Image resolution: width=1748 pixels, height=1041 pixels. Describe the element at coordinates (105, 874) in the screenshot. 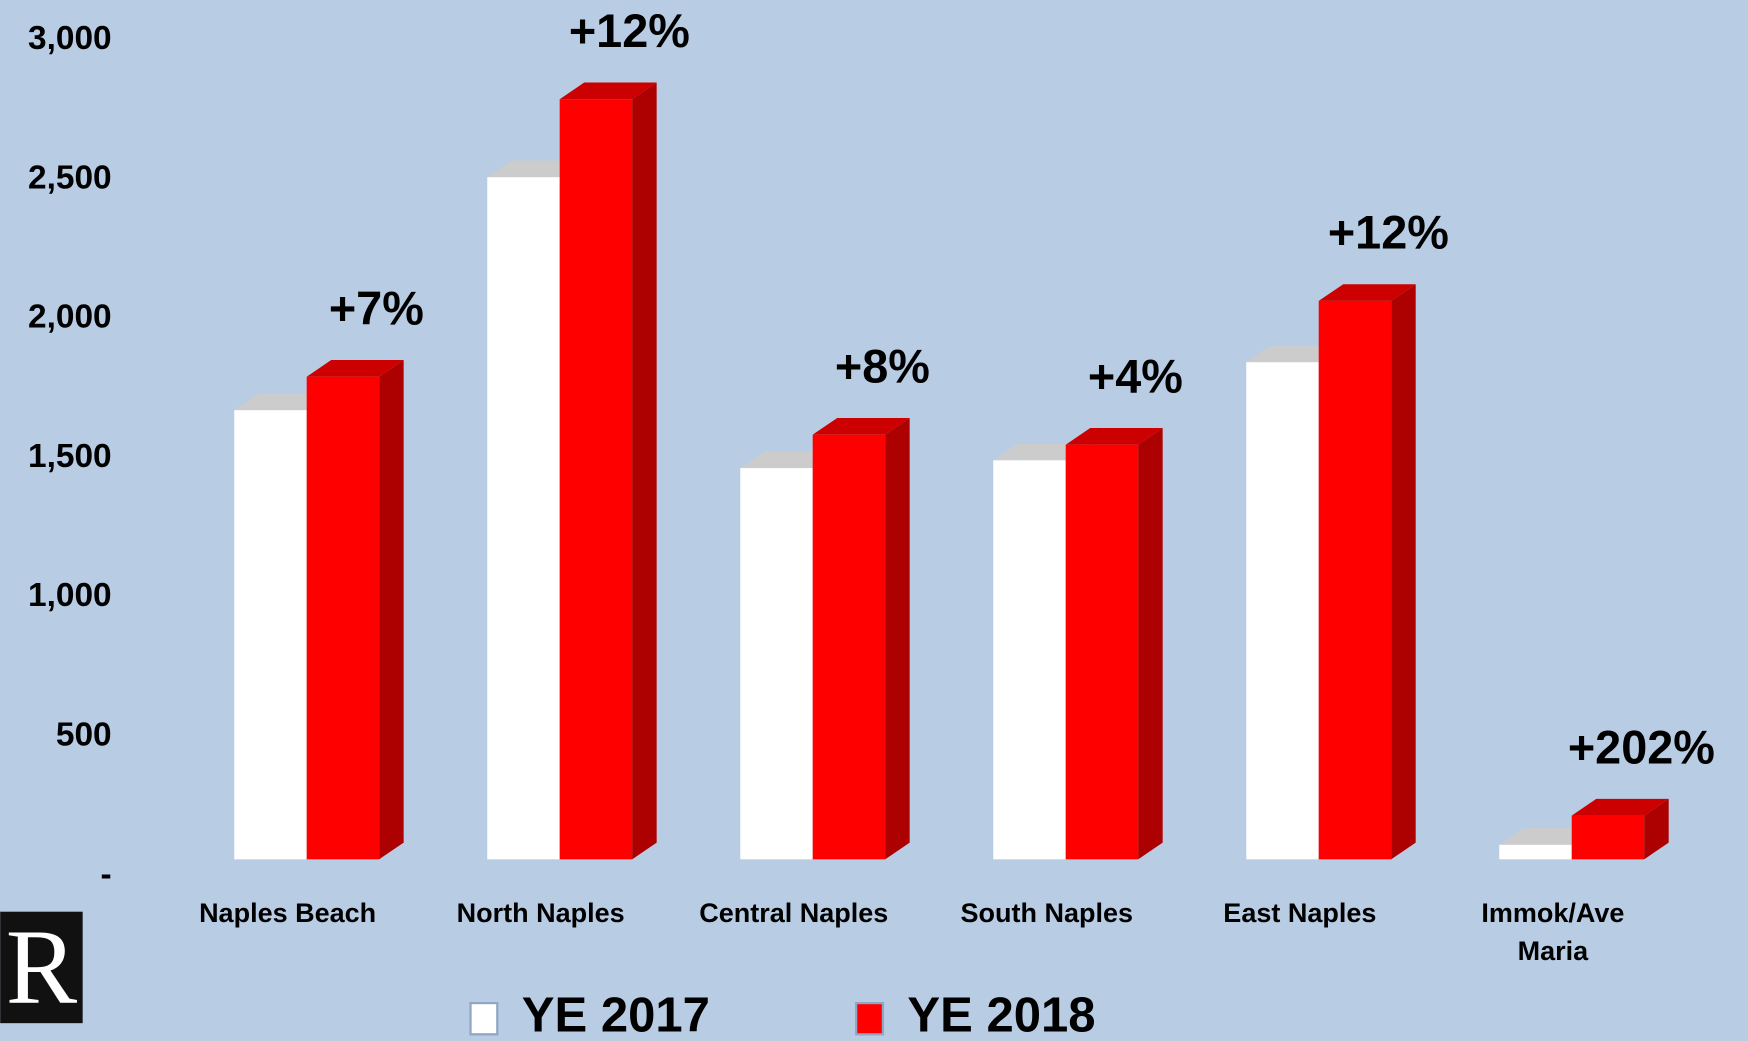

I see `y-tick-label: -` at that location.